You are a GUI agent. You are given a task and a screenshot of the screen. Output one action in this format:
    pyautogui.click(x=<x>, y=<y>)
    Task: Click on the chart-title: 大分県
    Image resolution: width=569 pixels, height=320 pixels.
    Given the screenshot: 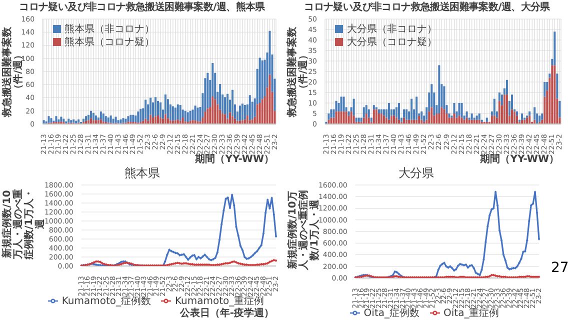 What is the action you would take?
    pyautogui.click(x=416, y=173)
    